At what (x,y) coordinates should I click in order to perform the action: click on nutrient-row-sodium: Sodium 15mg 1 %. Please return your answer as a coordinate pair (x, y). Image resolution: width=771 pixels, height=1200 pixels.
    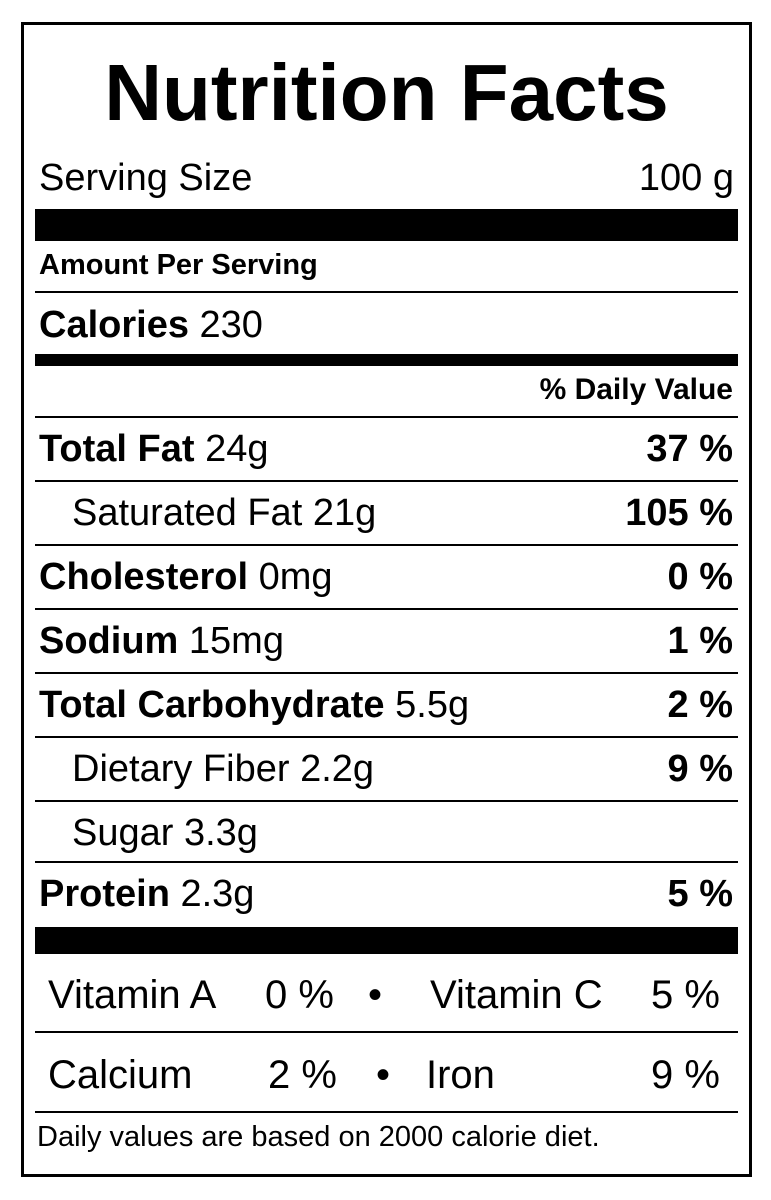
    Looking at the image, I should click on (386, 641).